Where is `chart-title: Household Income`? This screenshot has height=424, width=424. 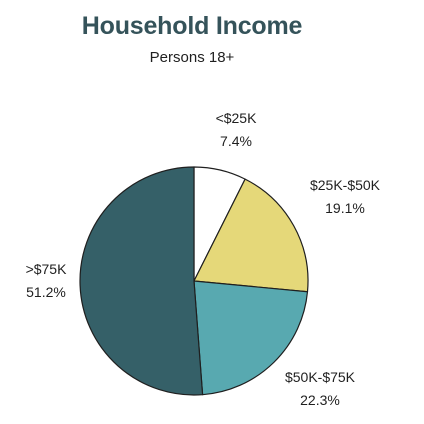
chart-title: Household Income is located at coordinates (192, 26).